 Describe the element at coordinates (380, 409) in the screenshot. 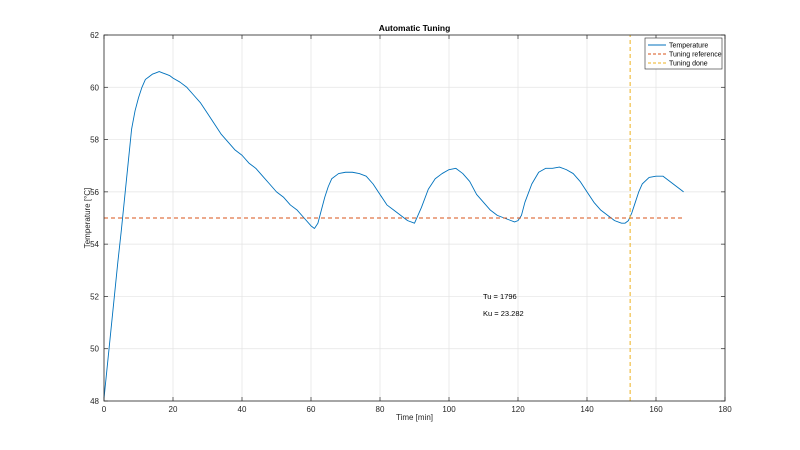

I see `x-tick-label: 80` at that location.